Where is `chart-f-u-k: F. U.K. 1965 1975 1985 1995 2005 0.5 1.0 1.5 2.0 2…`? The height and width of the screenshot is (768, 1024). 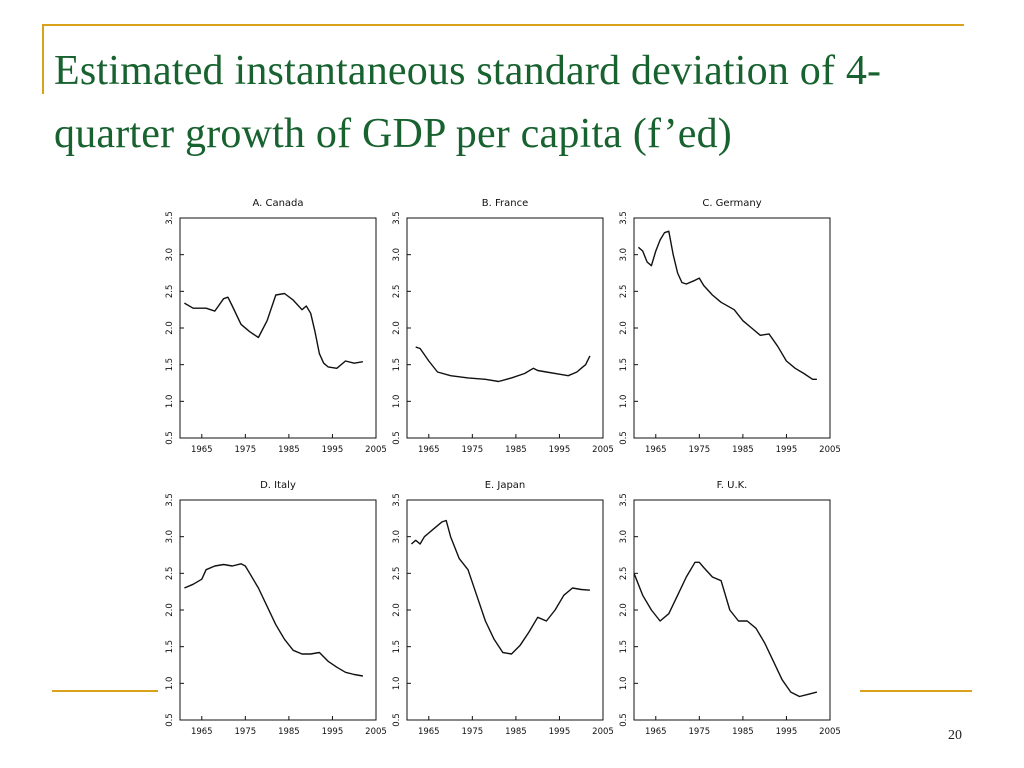 chart-f-u-k: F. U.K. 1965 1975 1985 1995 2005 0.5 1.0 1.5 2.0 2… is located at coordinates (730, 608).